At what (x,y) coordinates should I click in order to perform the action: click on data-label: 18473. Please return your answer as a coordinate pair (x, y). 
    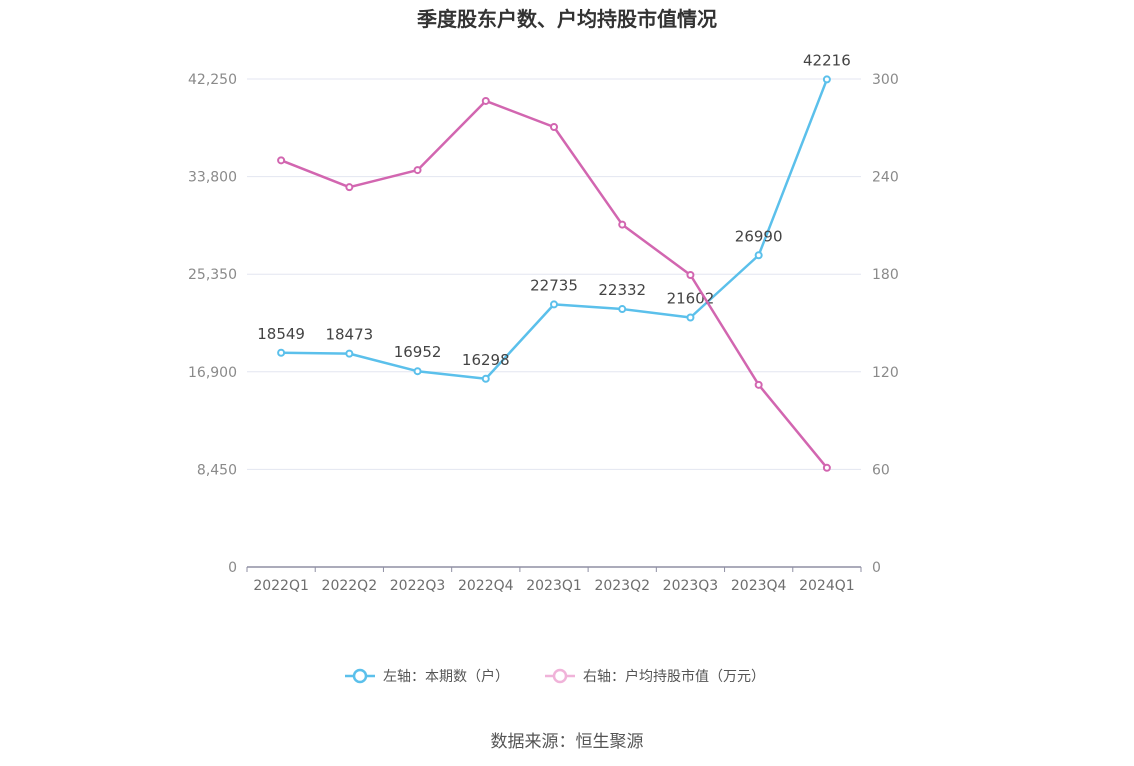
    Looking at the image, I should click on (349, 335).